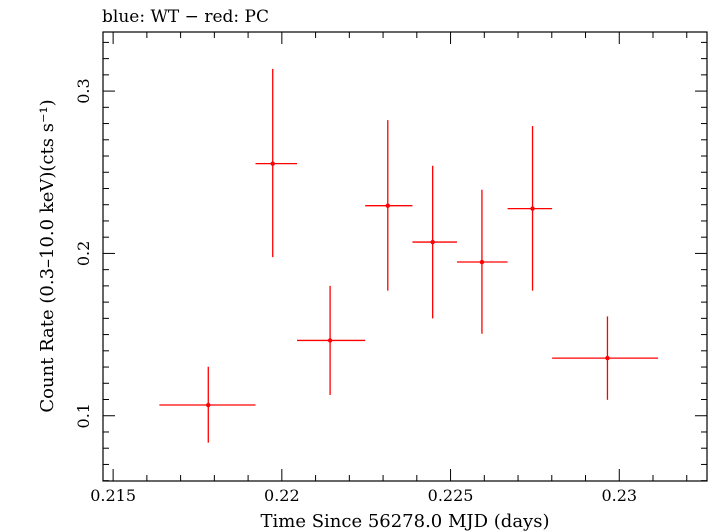 The height and width of the screenshot is (532, 709). I want to click on y-tick-label: 0.3, so click(83, 90).